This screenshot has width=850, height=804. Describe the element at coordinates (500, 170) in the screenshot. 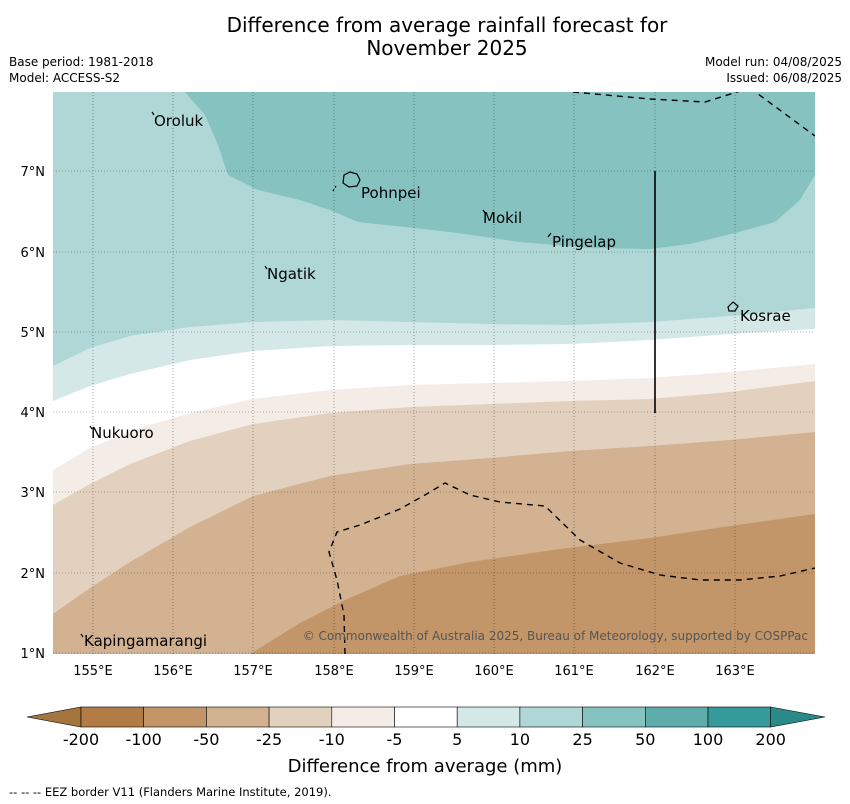

I see `band-plus50` at that location.